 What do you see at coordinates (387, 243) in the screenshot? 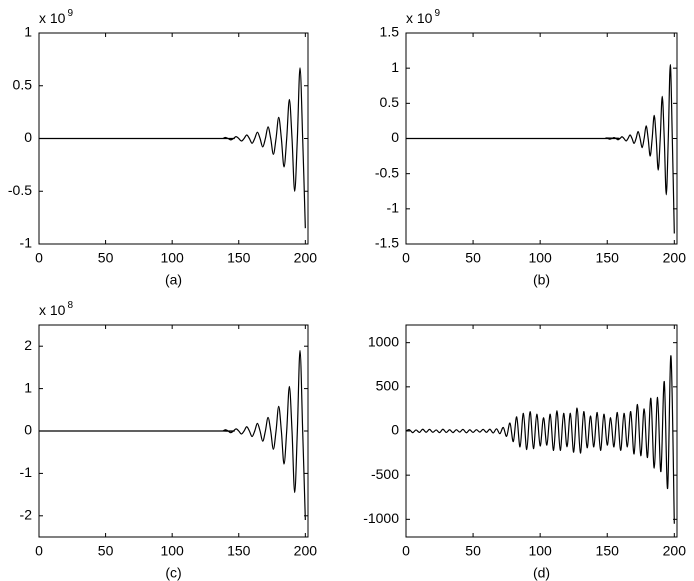
I see `y-tick-label: -1.5` at bounding box center [387, 243].